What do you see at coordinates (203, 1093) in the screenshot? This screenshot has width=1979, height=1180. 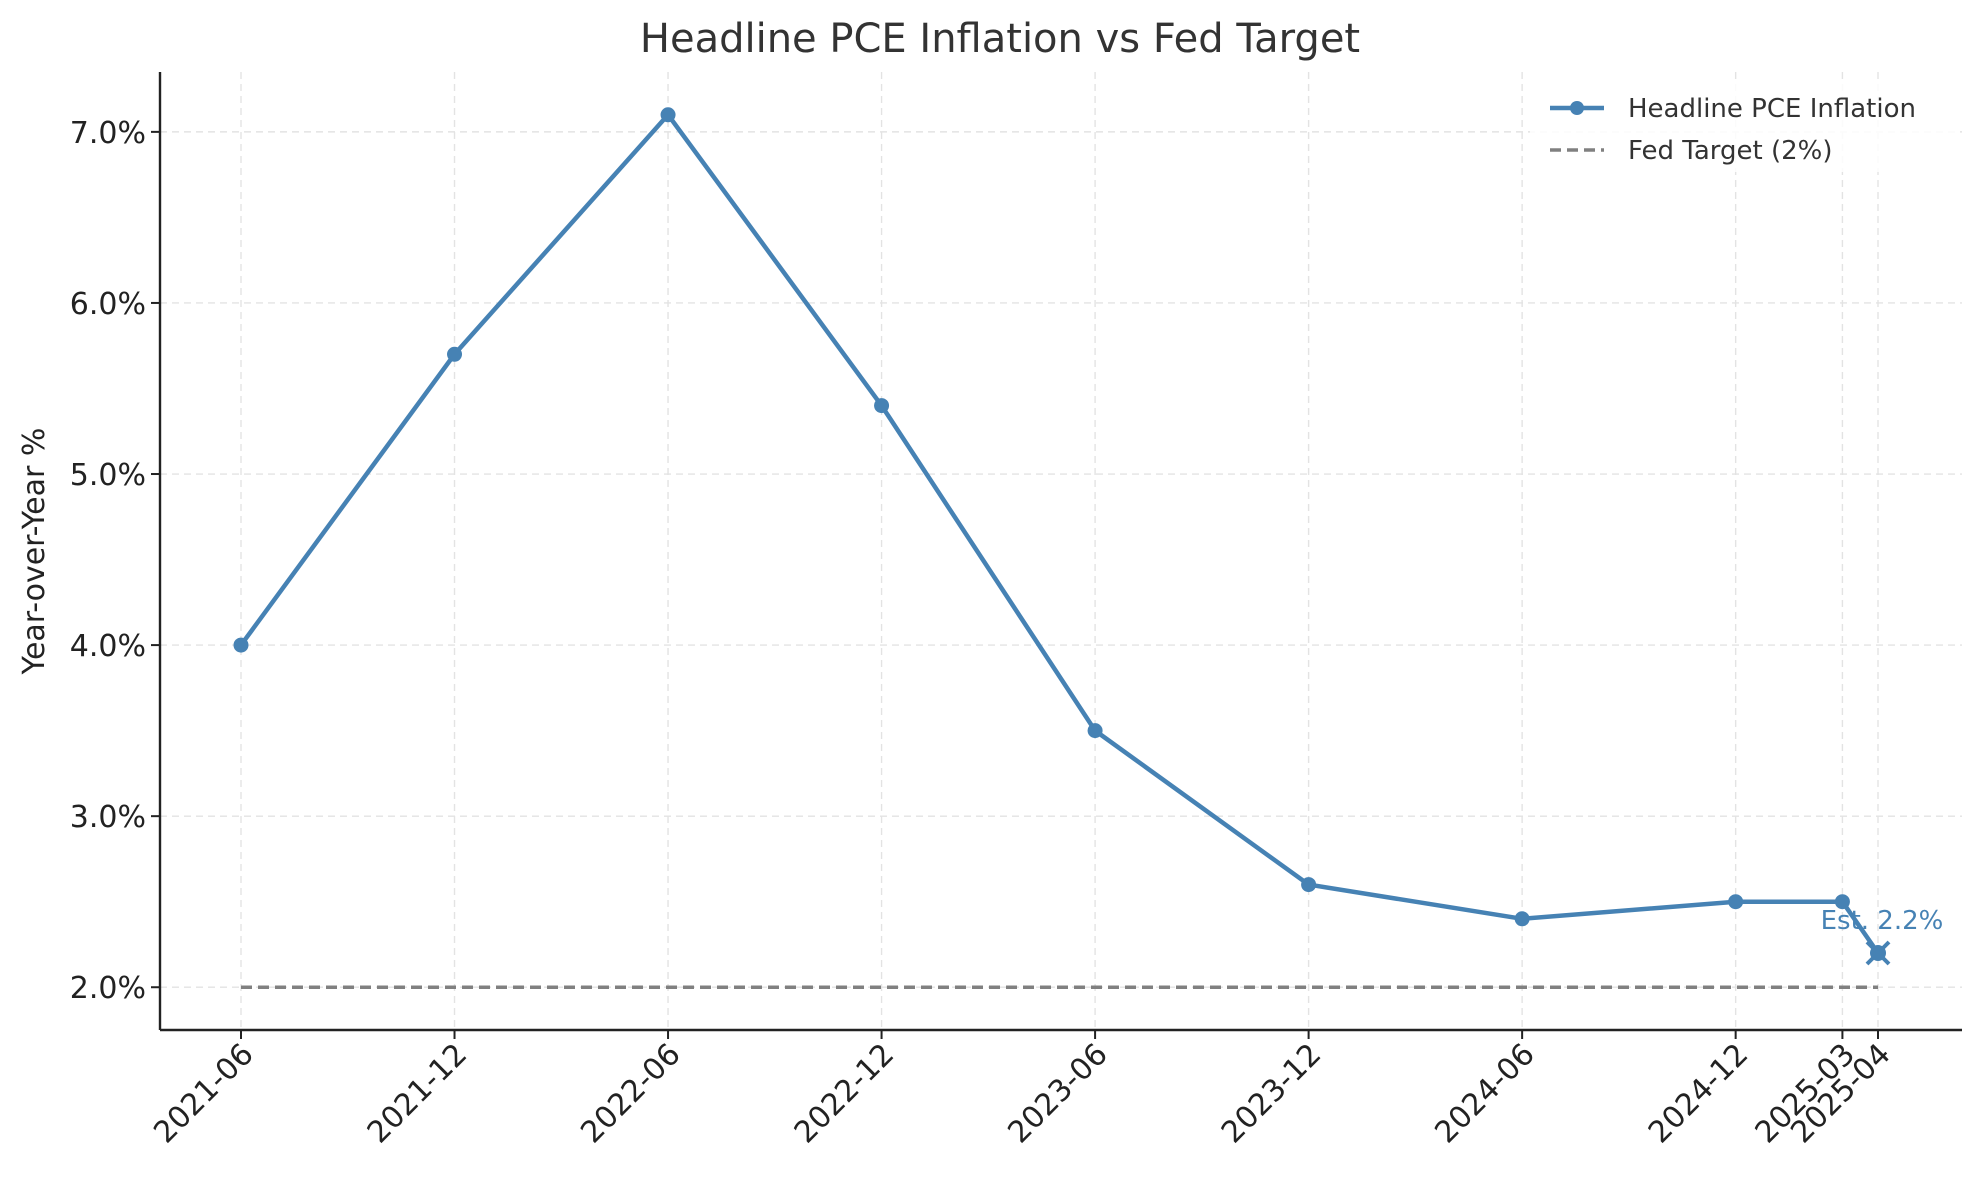 I see `x-tick-label: 2021-06` at bounding box center [203, 1093].